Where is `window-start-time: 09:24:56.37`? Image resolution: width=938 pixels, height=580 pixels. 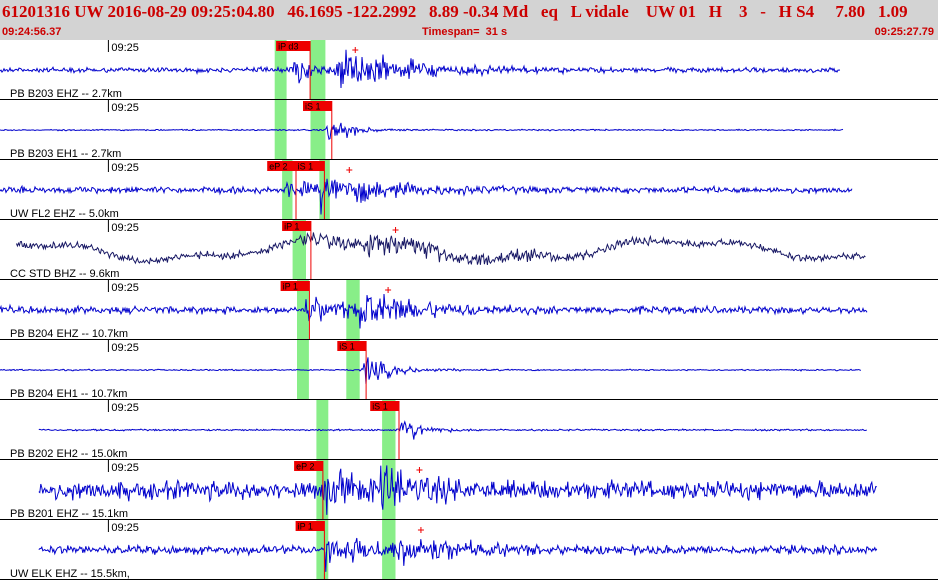
window-start-time: 09:24:56.37 is located at coordinates (32, 32).